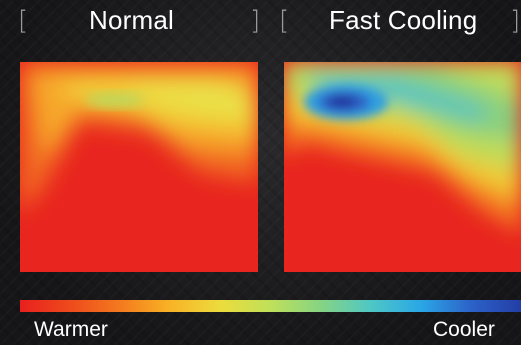 This screenshot has width=521, height=345. I want to click on right-close-bracket: ], so click(515, 21).